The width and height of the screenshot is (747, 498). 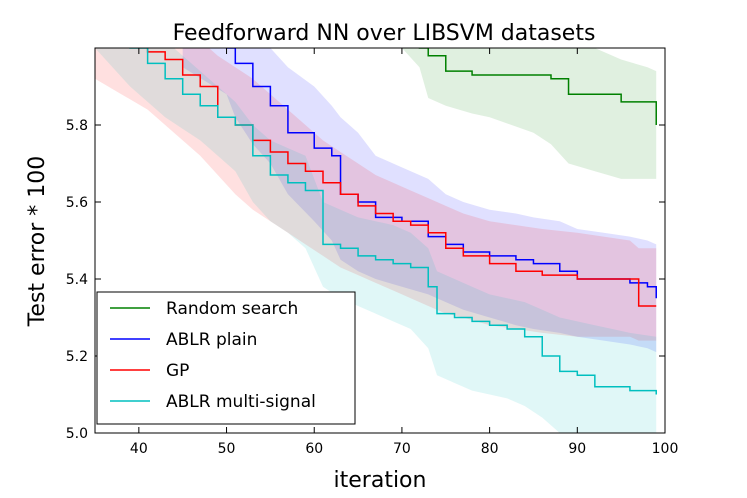 I want to click on legend-label-ablr-multi-signal: ABLR multi-signal, so click(x=241, y=402).